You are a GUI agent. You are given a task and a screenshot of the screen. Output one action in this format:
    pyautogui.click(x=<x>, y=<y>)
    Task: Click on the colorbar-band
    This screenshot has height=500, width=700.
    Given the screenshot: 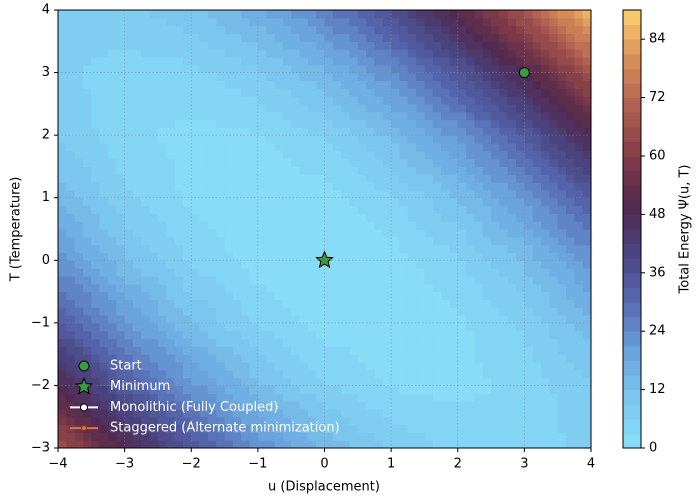 What is the action you would take?
    pyautogui.click(x=632, y=310)
    